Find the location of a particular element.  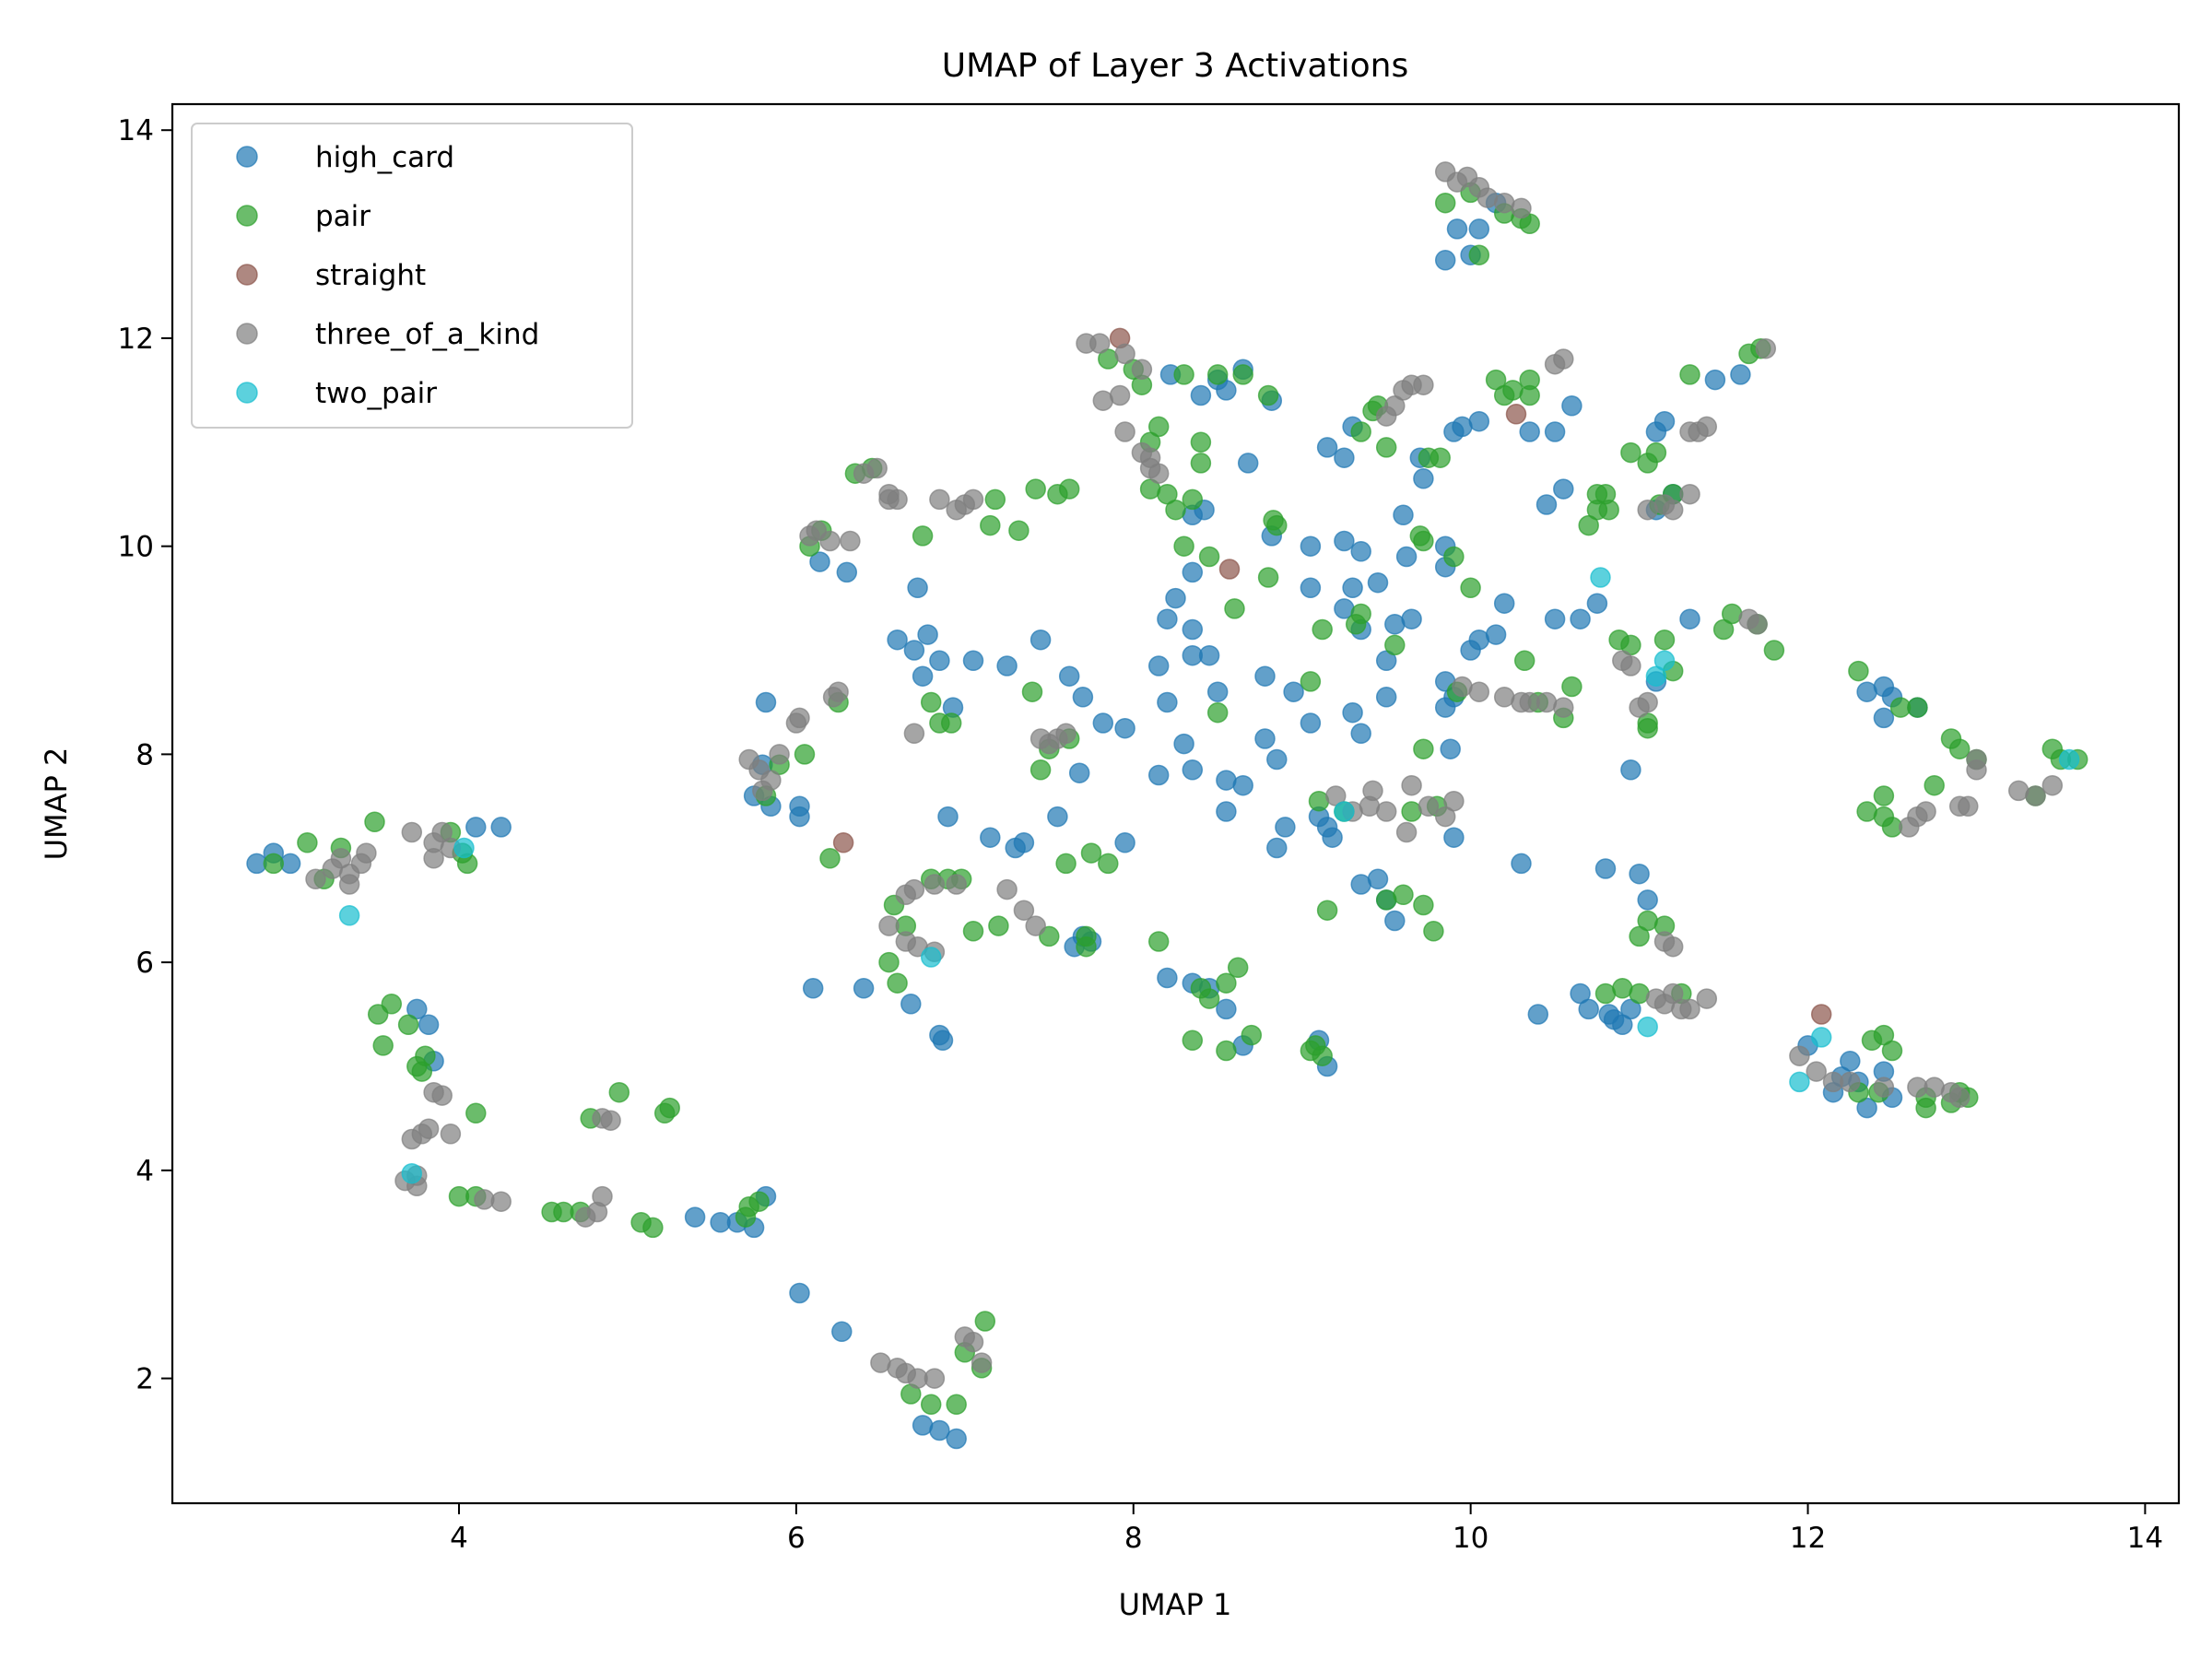

legend-box is located at coordinates (412, 276).